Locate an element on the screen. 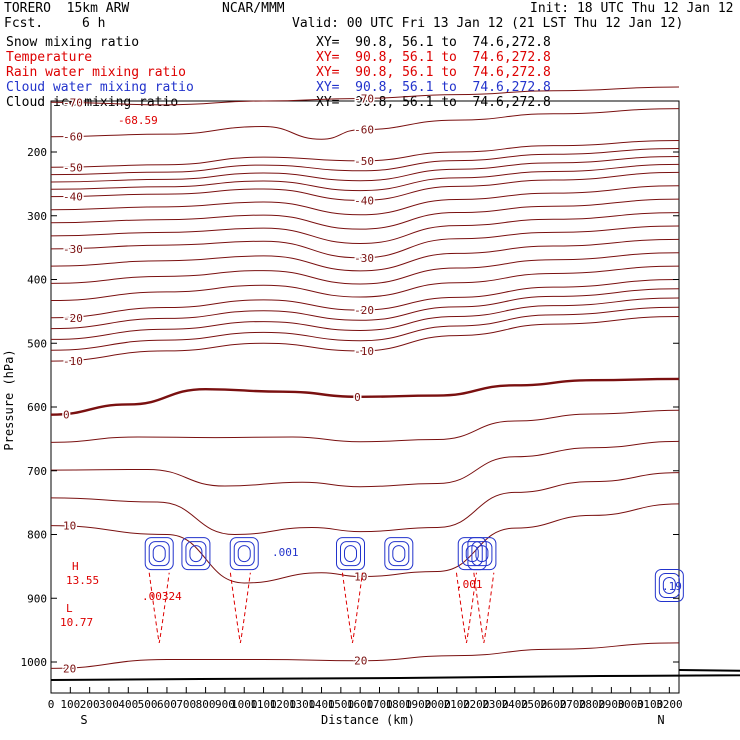 The image size is (740, 740). isotherm-label: -20 is located at coordinates (364, 310).